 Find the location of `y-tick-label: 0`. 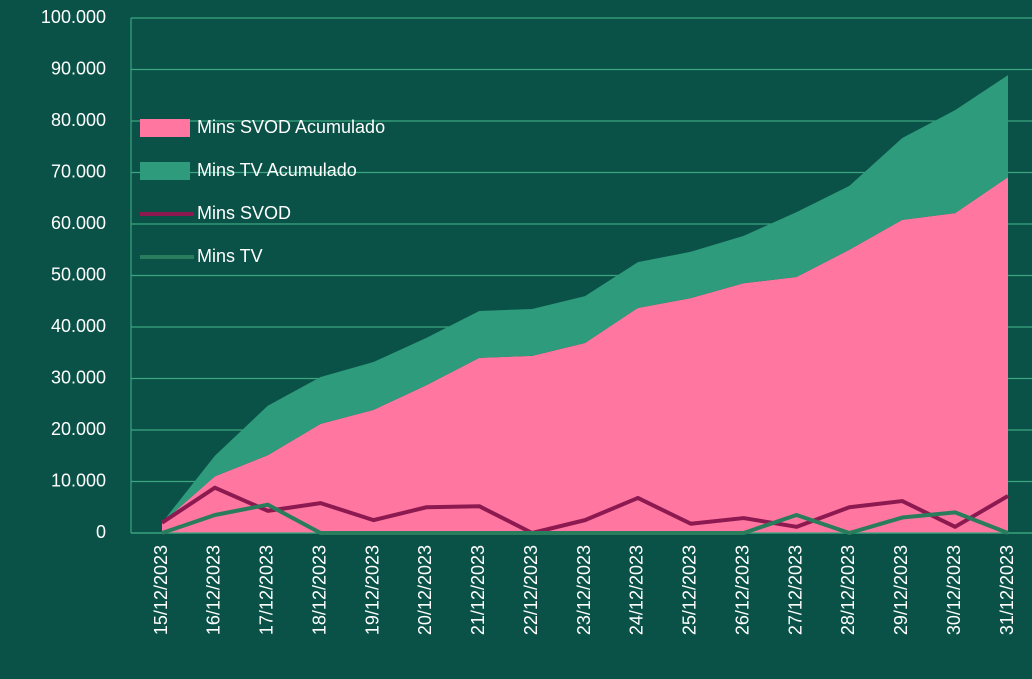

y-tick-label: 0 is located at coordinates (101, 532).